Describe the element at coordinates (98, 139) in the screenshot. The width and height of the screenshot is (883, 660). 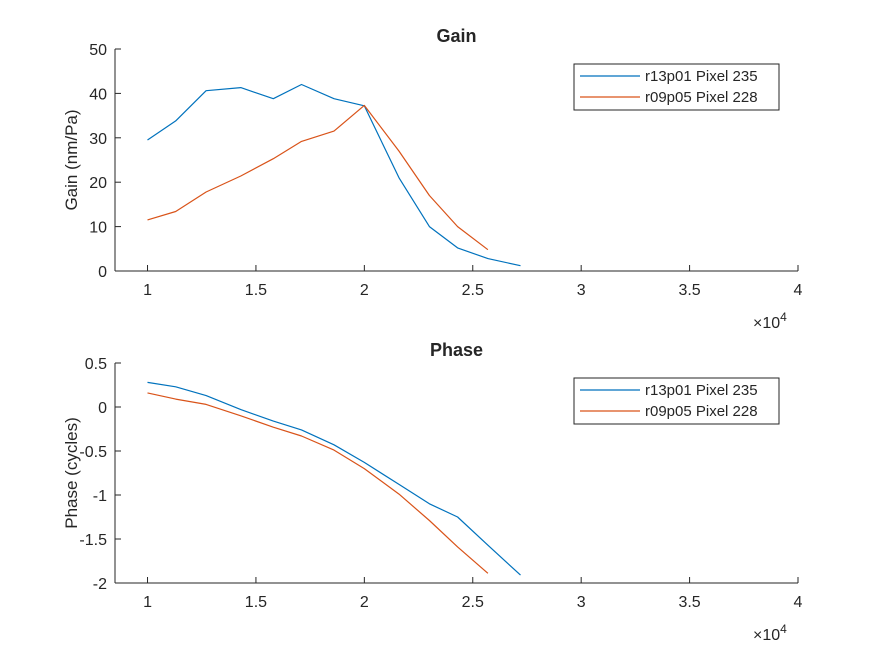
I see `y-tick-label: 30` at that location.